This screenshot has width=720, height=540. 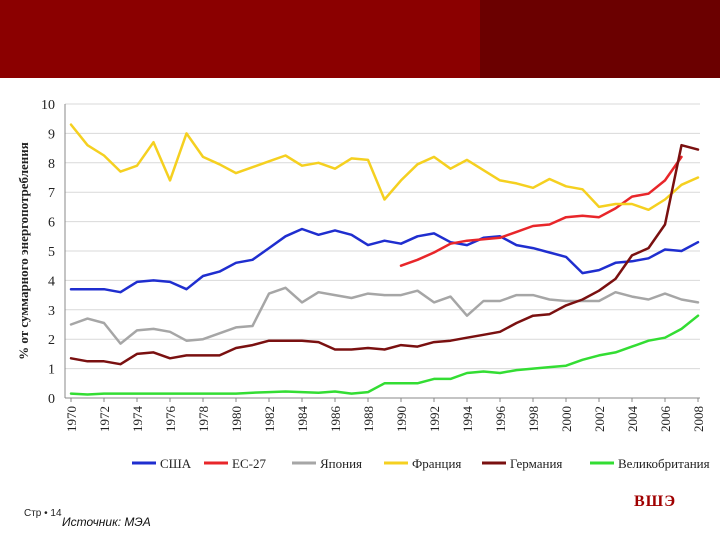 What do you see at coordinates (467, 419) in the screenshot?
I see `x-tick-label: 1994` at bounding box center [467, 419].